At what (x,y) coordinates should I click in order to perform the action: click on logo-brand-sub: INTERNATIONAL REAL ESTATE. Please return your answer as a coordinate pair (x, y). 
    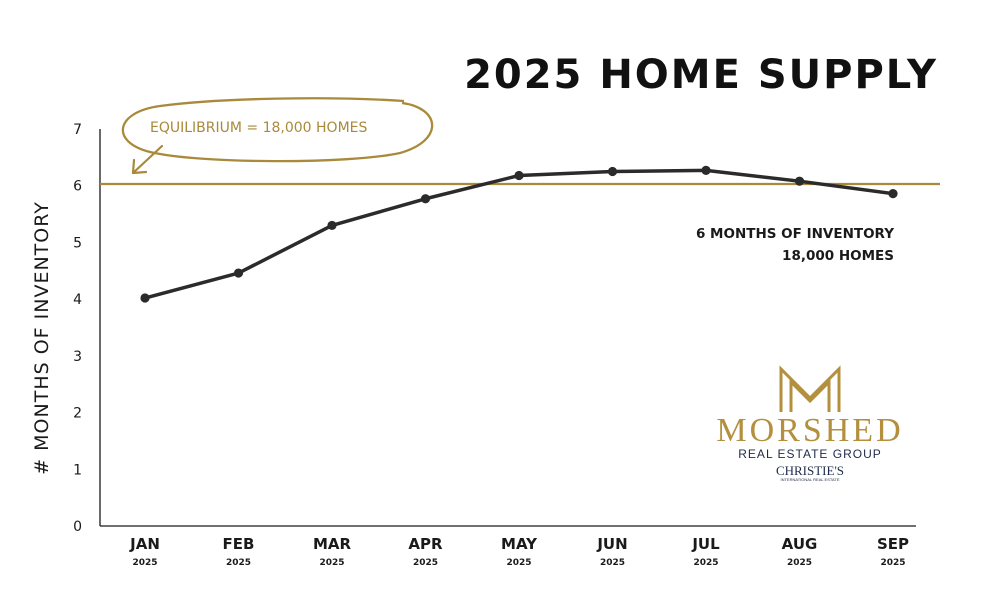
    Looking at the image, I should click on (809, 479).